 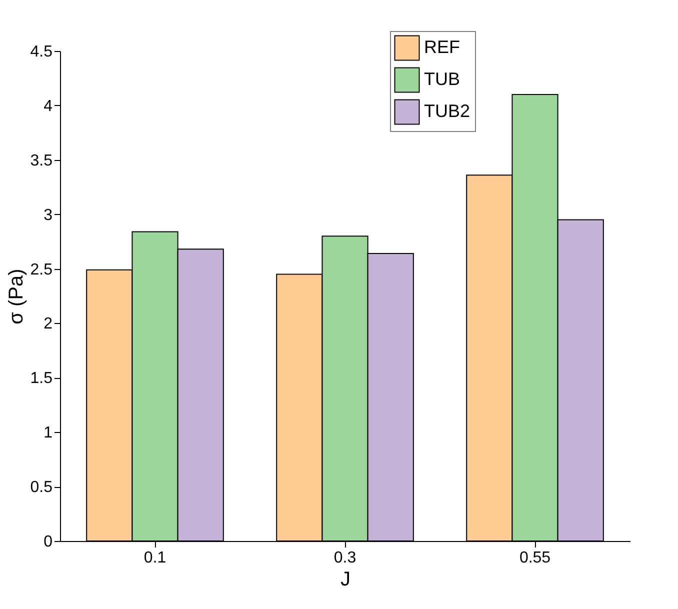 What do you see at coordinates (345, 579) in the screenshot?
I see `x-axis-title: J` at bounding box center [345, 579].